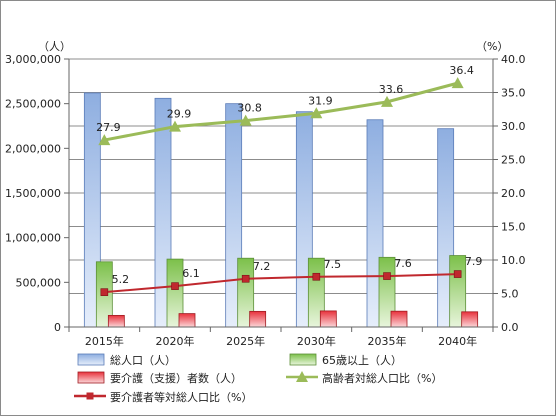  Describe the element at coordinates (474, 261) in the screenshot. I see `care-ratio-data-label: 7.9` at that location.